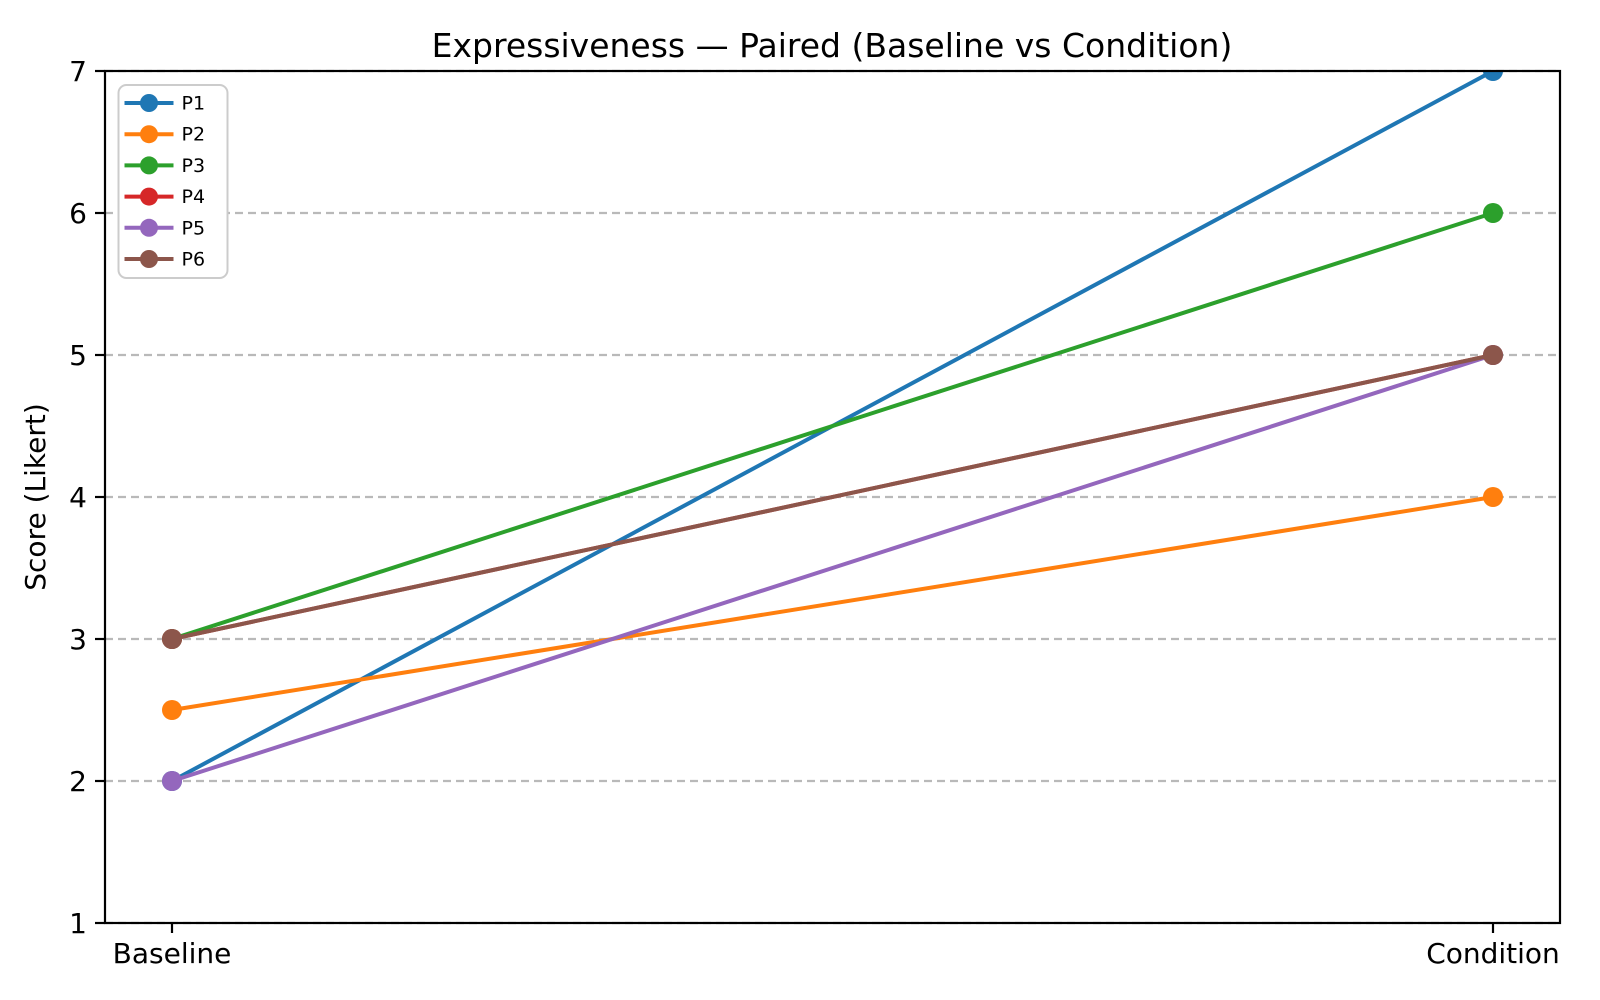 This screenshot has height=1000, width=1600. Describe the element at coordinates (78, 213) in the screenshot. I see `y-tick-label-6: 6` at that location.